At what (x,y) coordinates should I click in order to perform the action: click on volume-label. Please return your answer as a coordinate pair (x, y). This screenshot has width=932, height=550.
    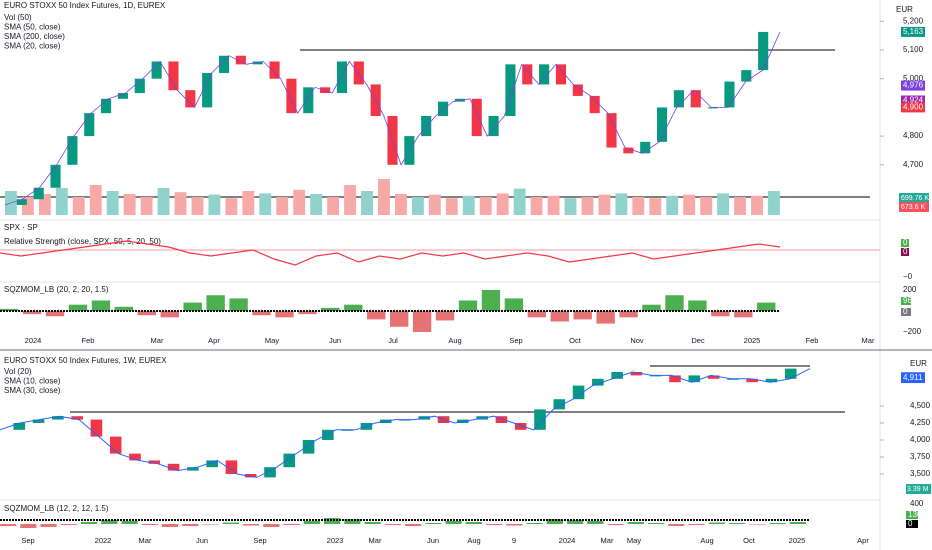
    Looking at the image, I should click on (918, 489).